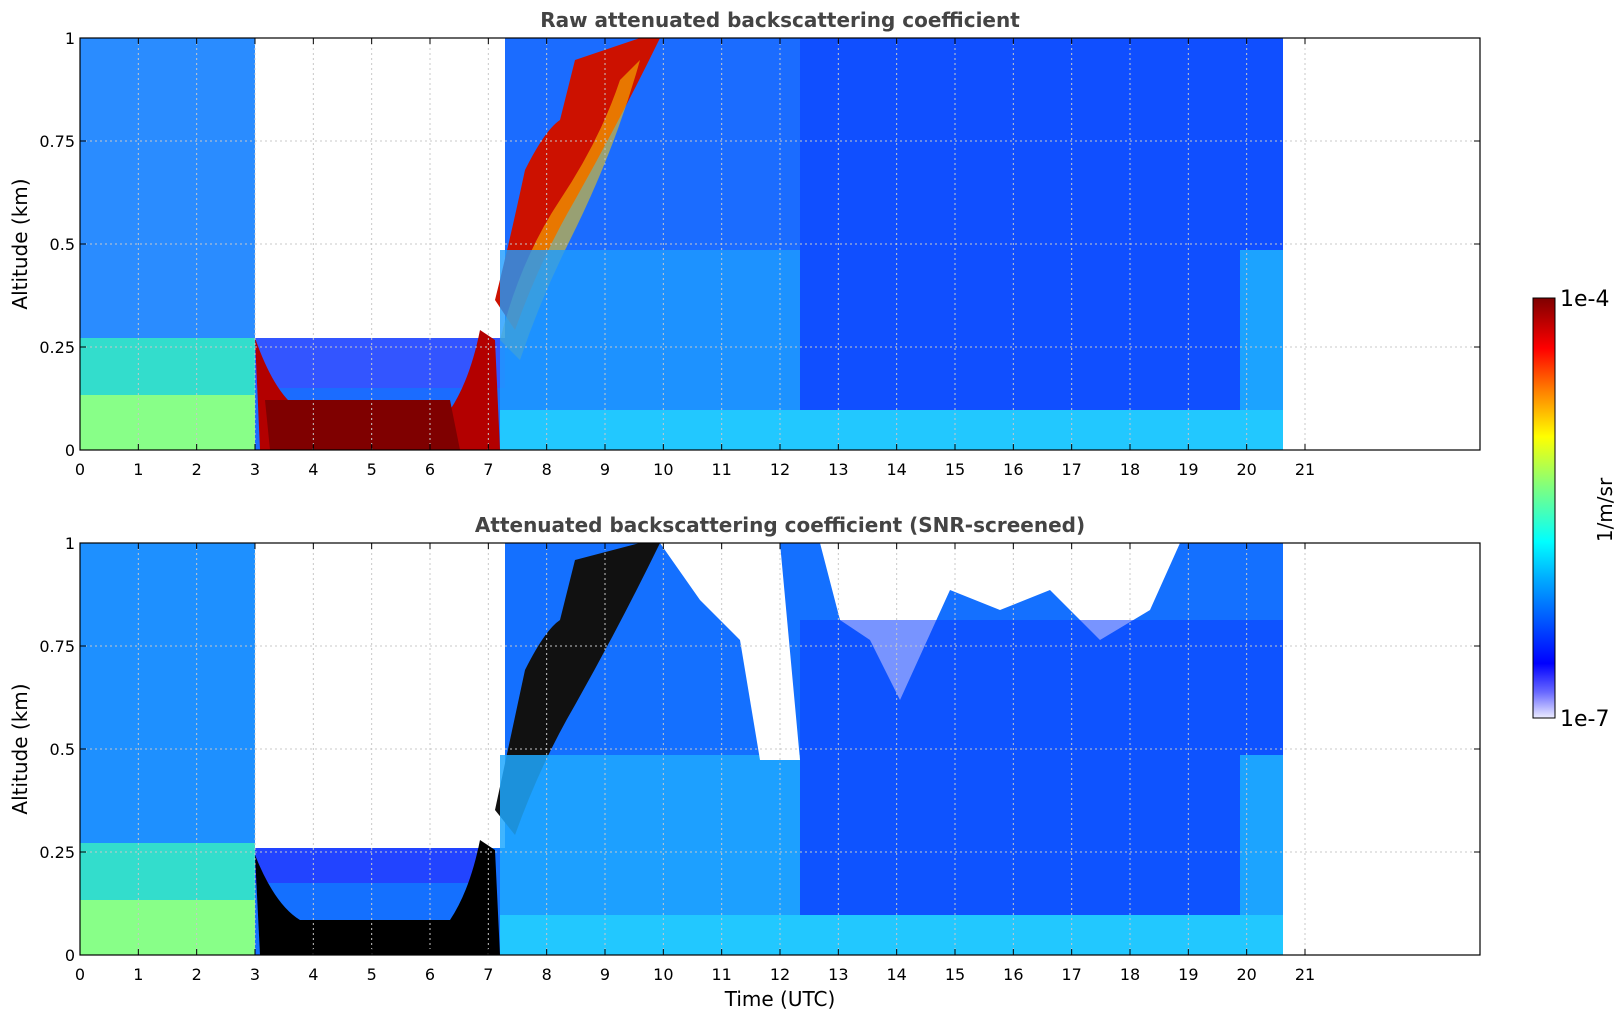 Image resolution: width=1621 pixels, height=1020 pixels. What do you see at coordinates (1584, 299) in the screenshot?
I see `colorbar-max-label: 1e-4` at bounding box center [1584, 299].